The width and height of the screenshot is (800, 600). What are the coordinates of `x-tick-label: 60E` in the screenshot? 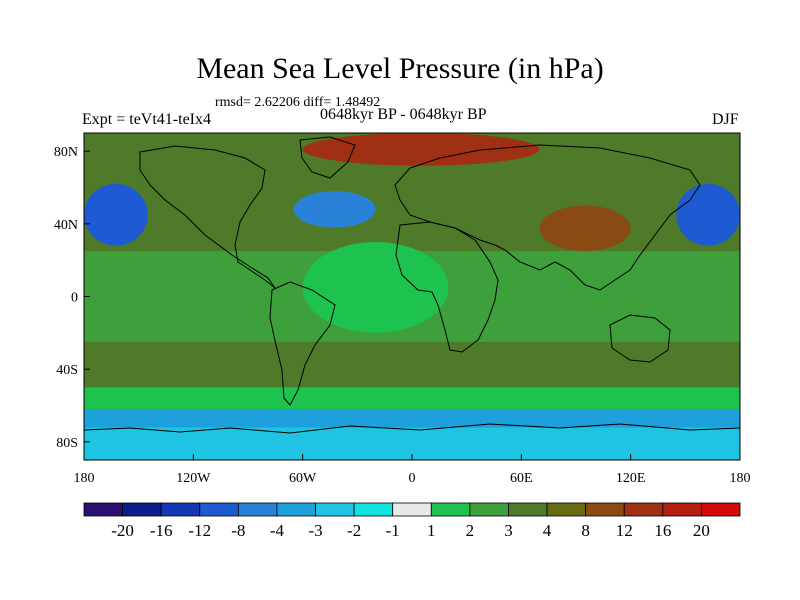 It's located at (521, 478).